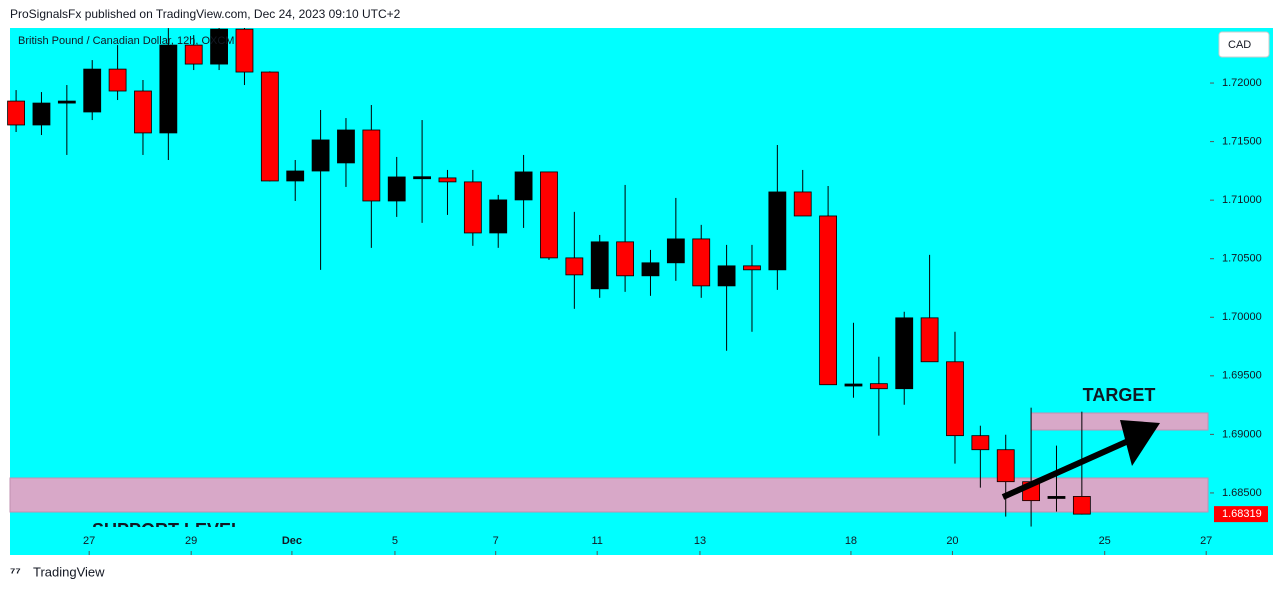 Image resolution: width=1283 pixels, height=591 pixels. Describe the element at coordinates (191, 541) in the screenshot. I see `x-tick-label: 29` at that location.